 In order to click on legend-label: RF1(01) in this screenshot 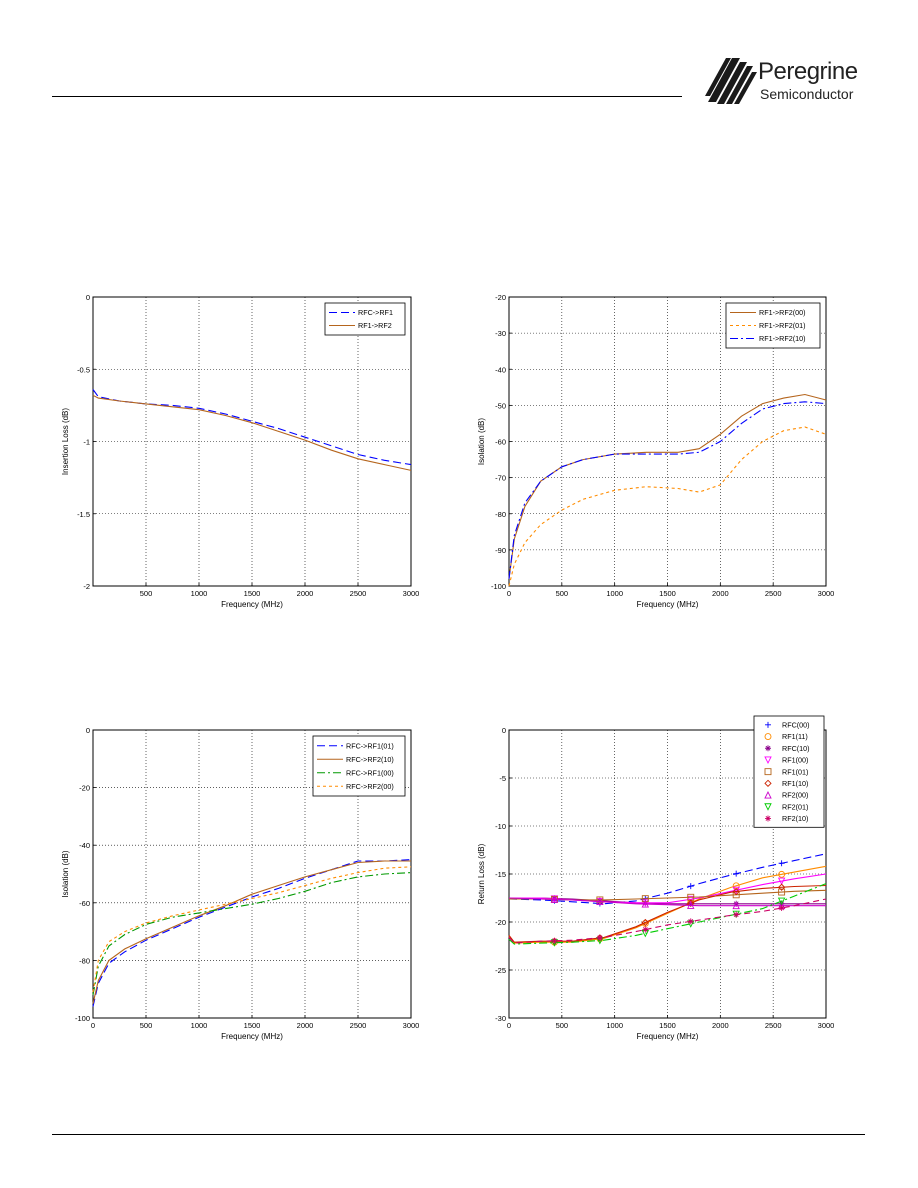, I will do `click(795, 771)`.